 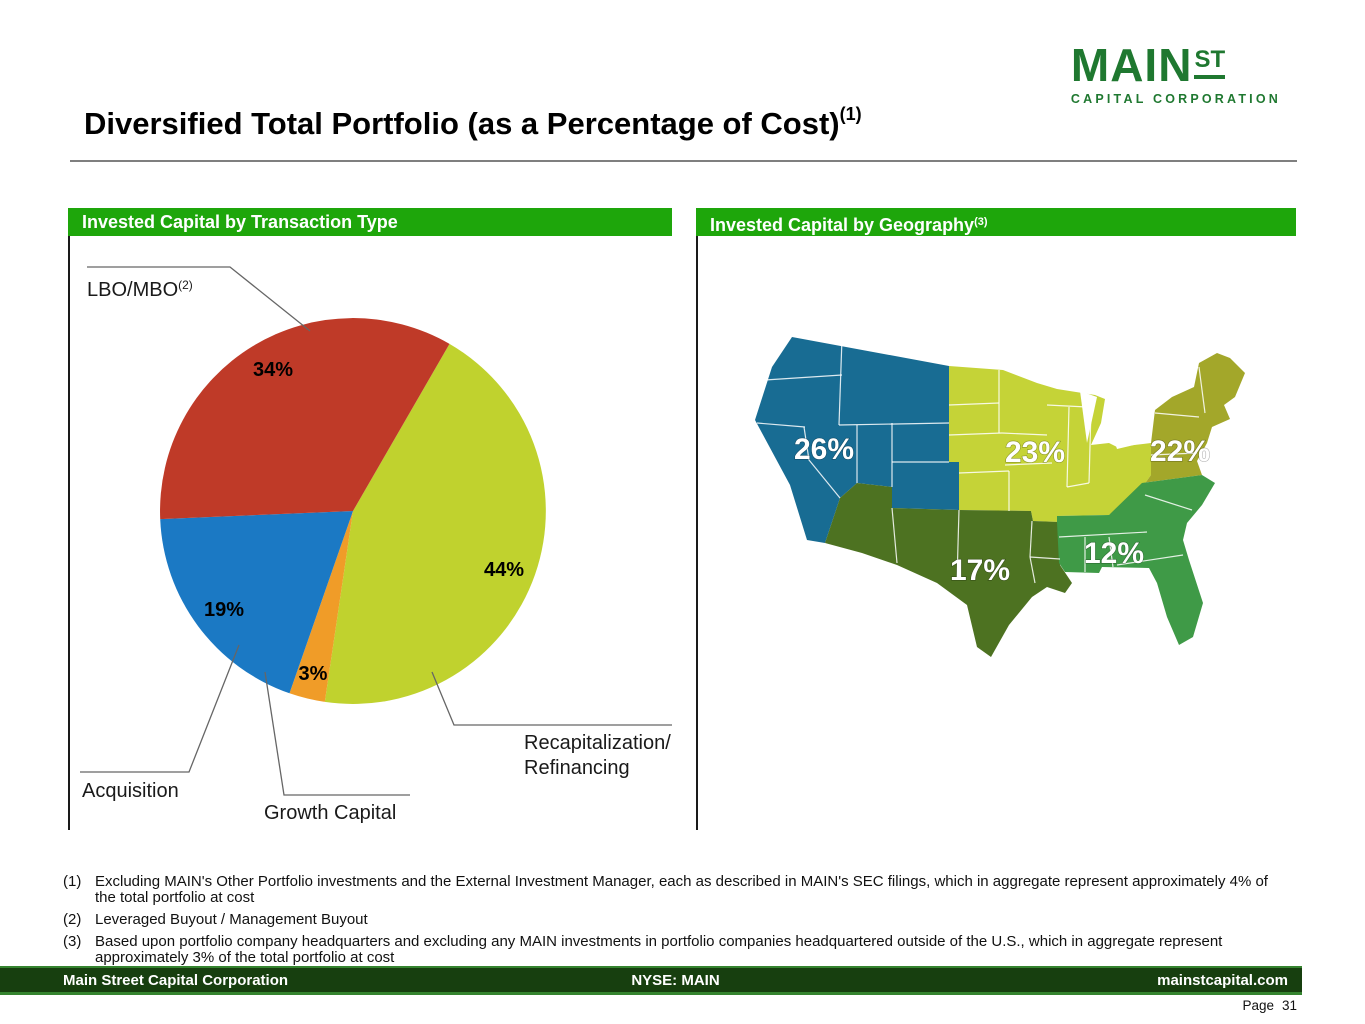 I want to click on footer-website: mainstcapital.com, so click(x=1222, y=980).